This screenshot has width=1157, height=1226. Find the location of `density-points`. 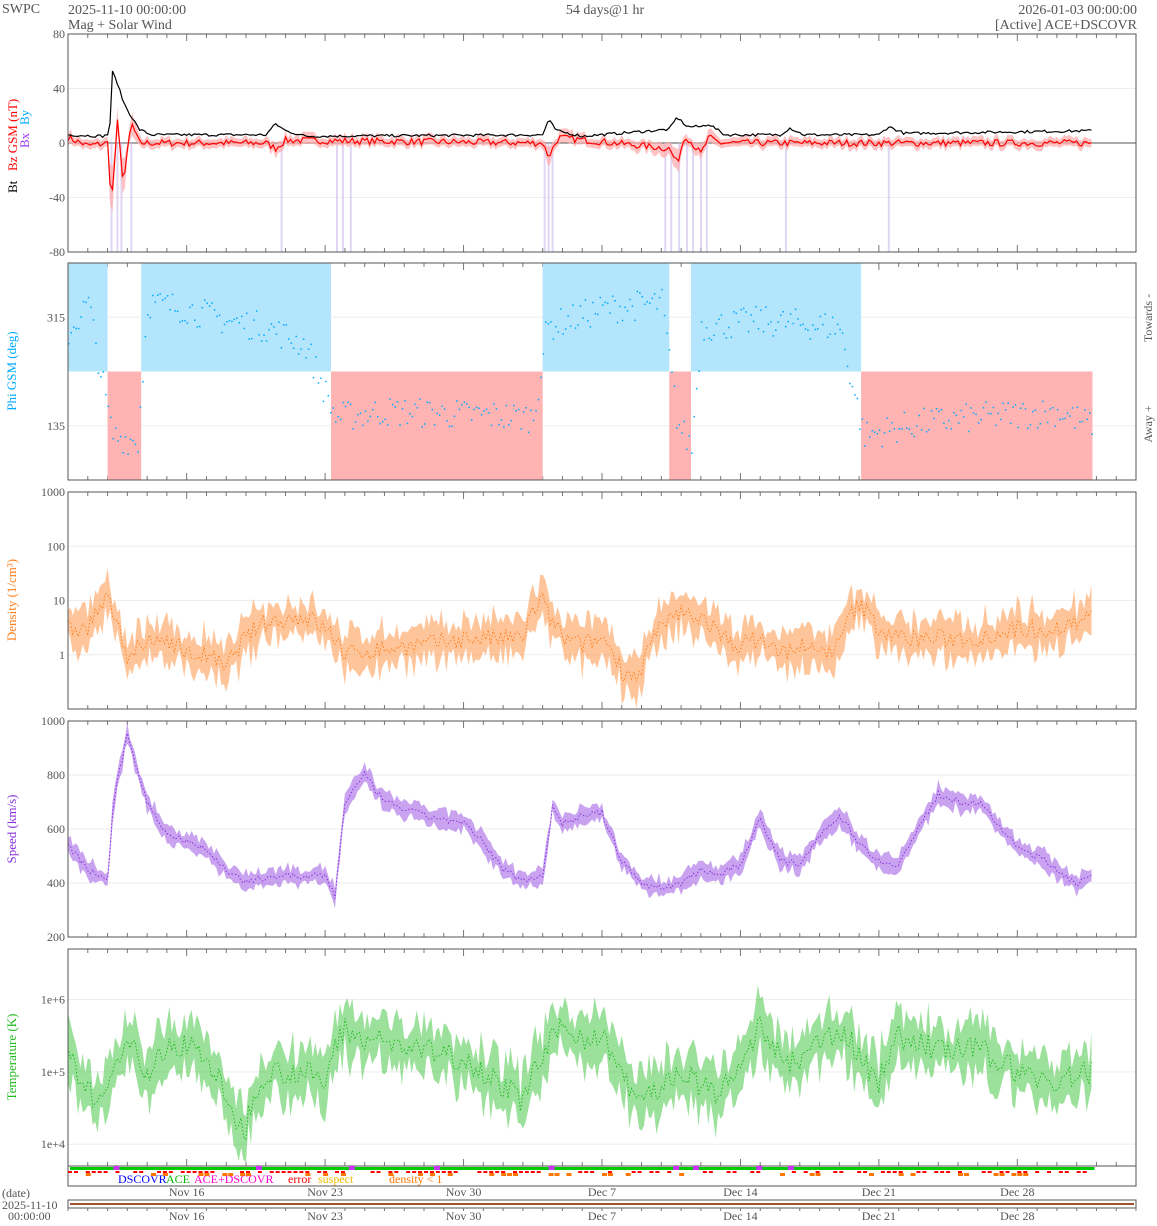

density-points is located at coordinates (579, 636).